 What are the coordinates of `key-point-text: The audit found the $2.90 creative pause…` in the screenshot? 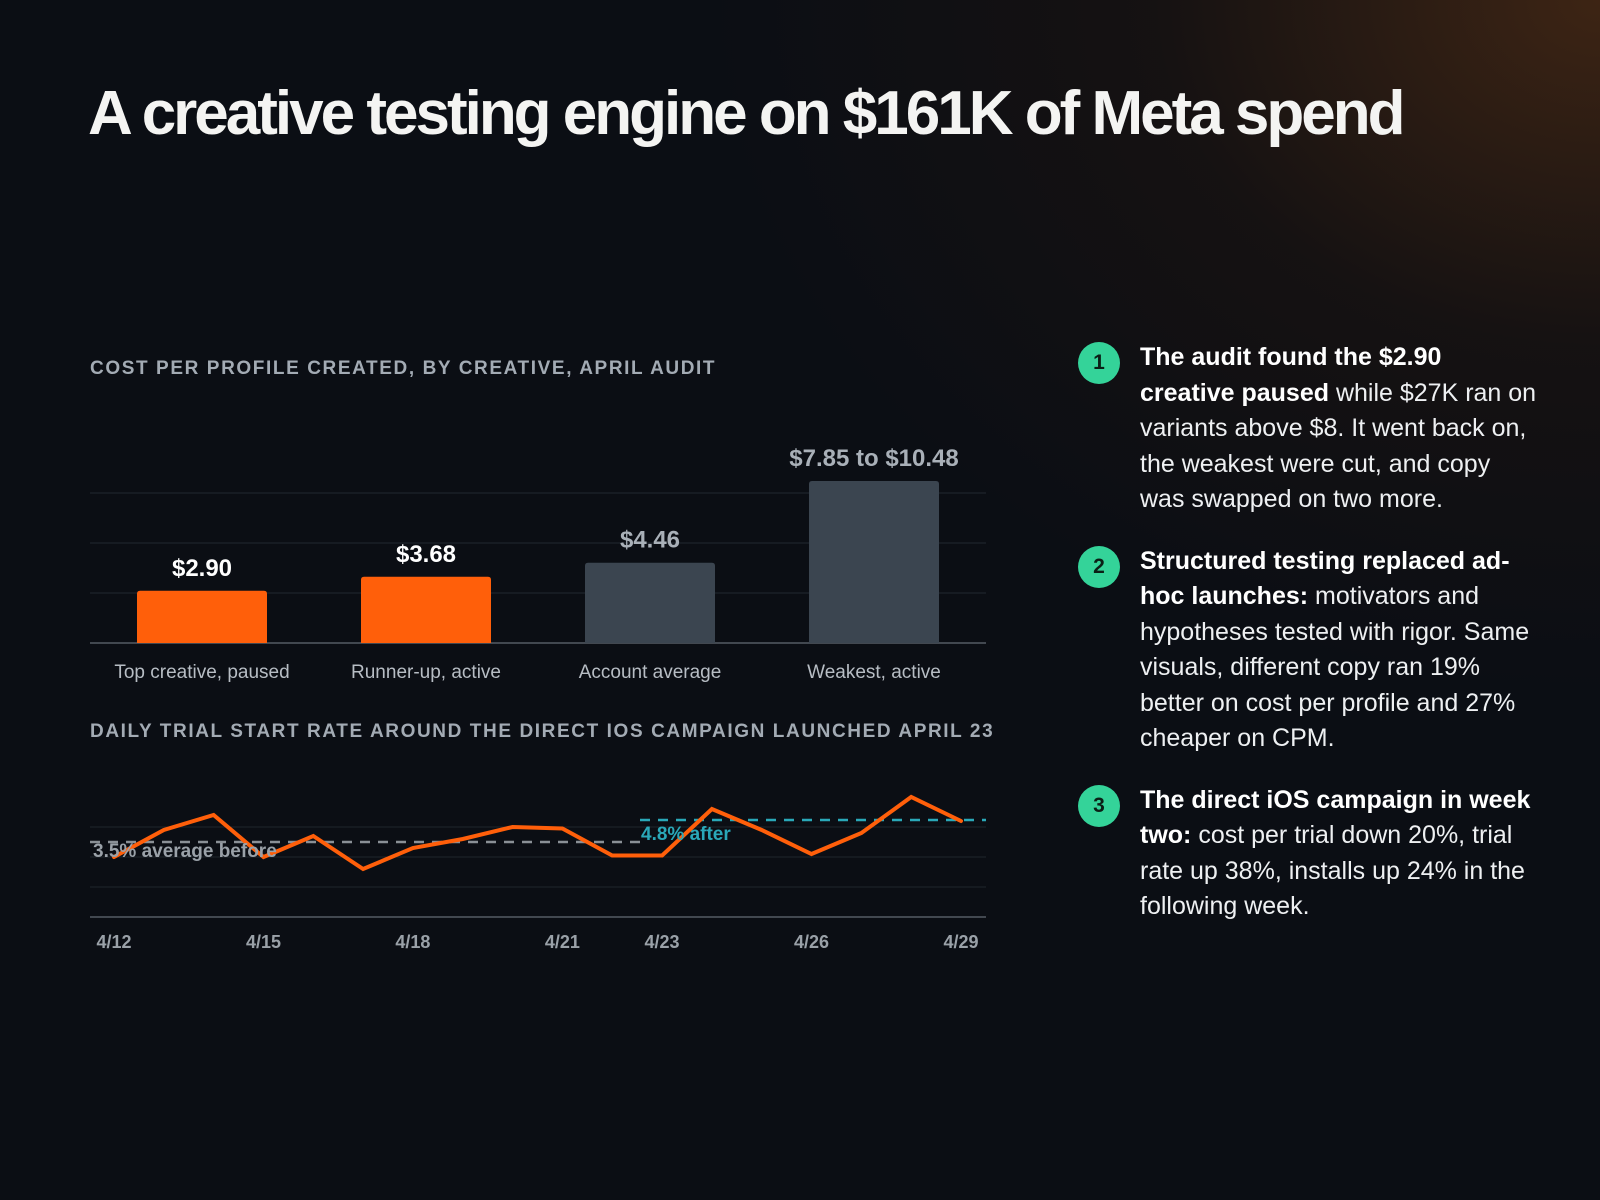 It's located at (1339, 429).